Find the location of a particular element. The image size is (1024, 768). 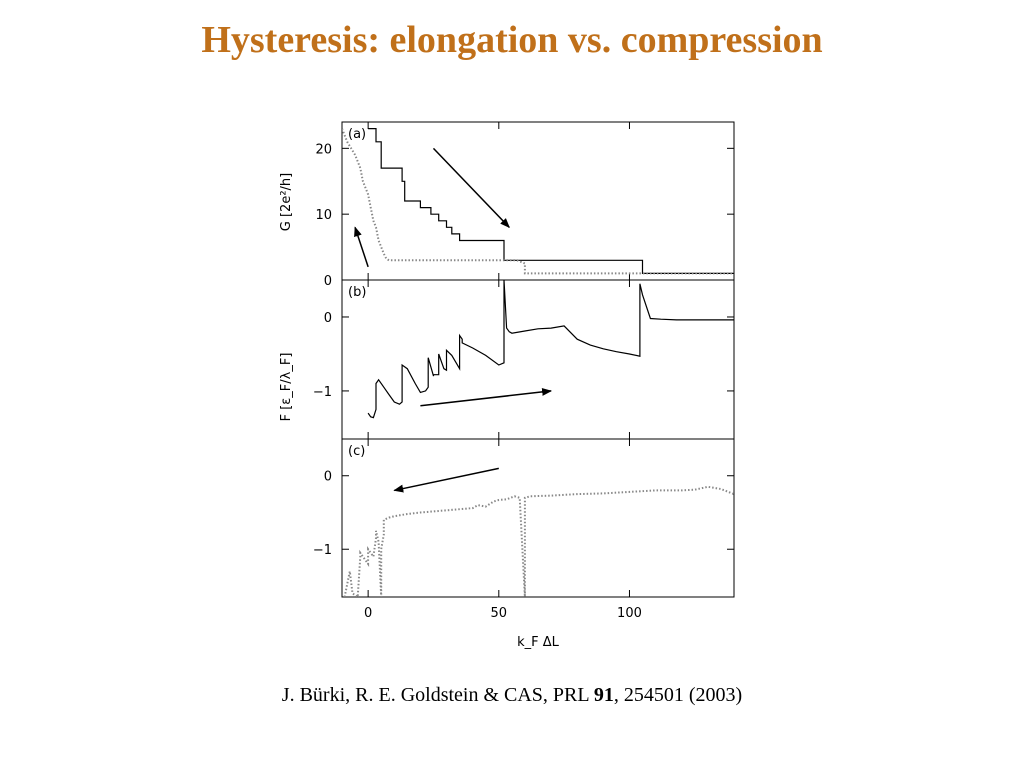

panel-c-frame is located at coordinates (538, 518).